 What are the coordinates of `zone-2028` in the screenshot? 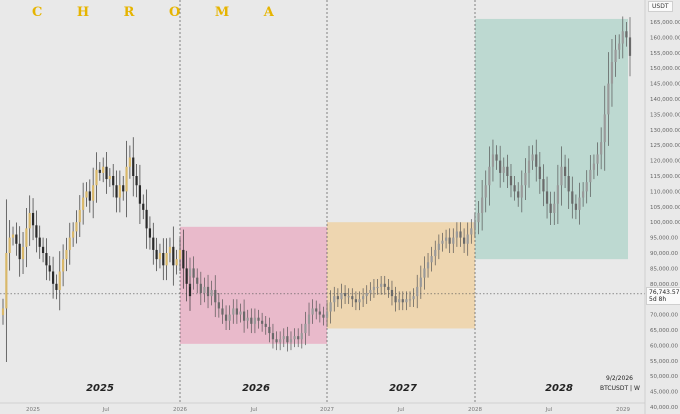 It's located at (551, 139).